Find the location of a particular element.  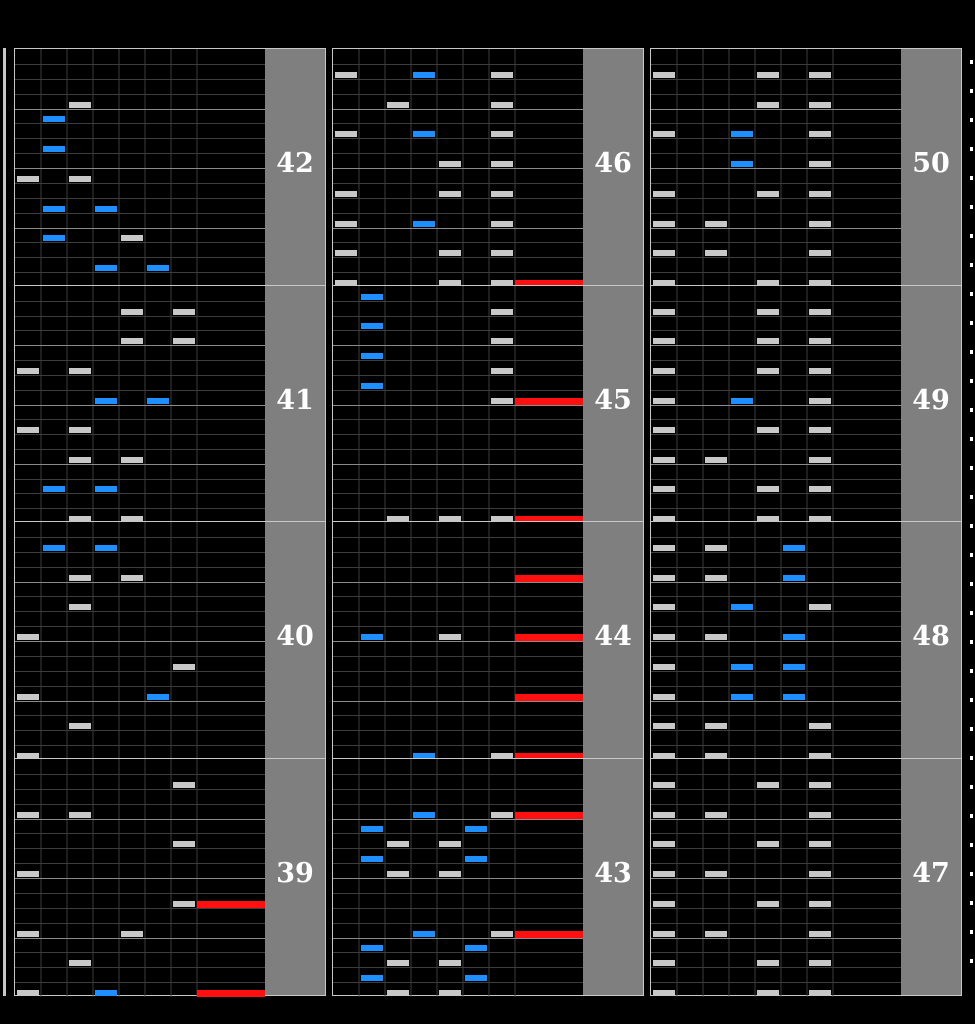

measure-number-panel: 41 is located at coordinates (295, 403).